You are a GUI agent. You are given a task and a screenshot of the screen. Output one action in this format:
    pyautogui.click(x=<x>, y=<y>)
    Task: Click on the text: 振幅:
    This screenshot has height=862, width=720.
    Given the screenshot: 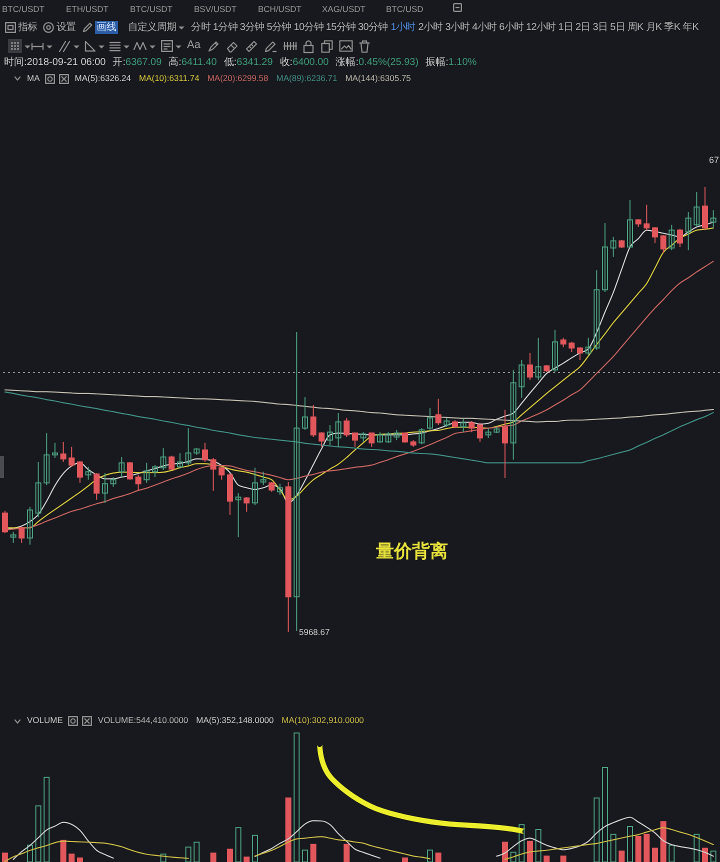 What is the action you would take?
    pyautogui.click(x=437, y=63)
    